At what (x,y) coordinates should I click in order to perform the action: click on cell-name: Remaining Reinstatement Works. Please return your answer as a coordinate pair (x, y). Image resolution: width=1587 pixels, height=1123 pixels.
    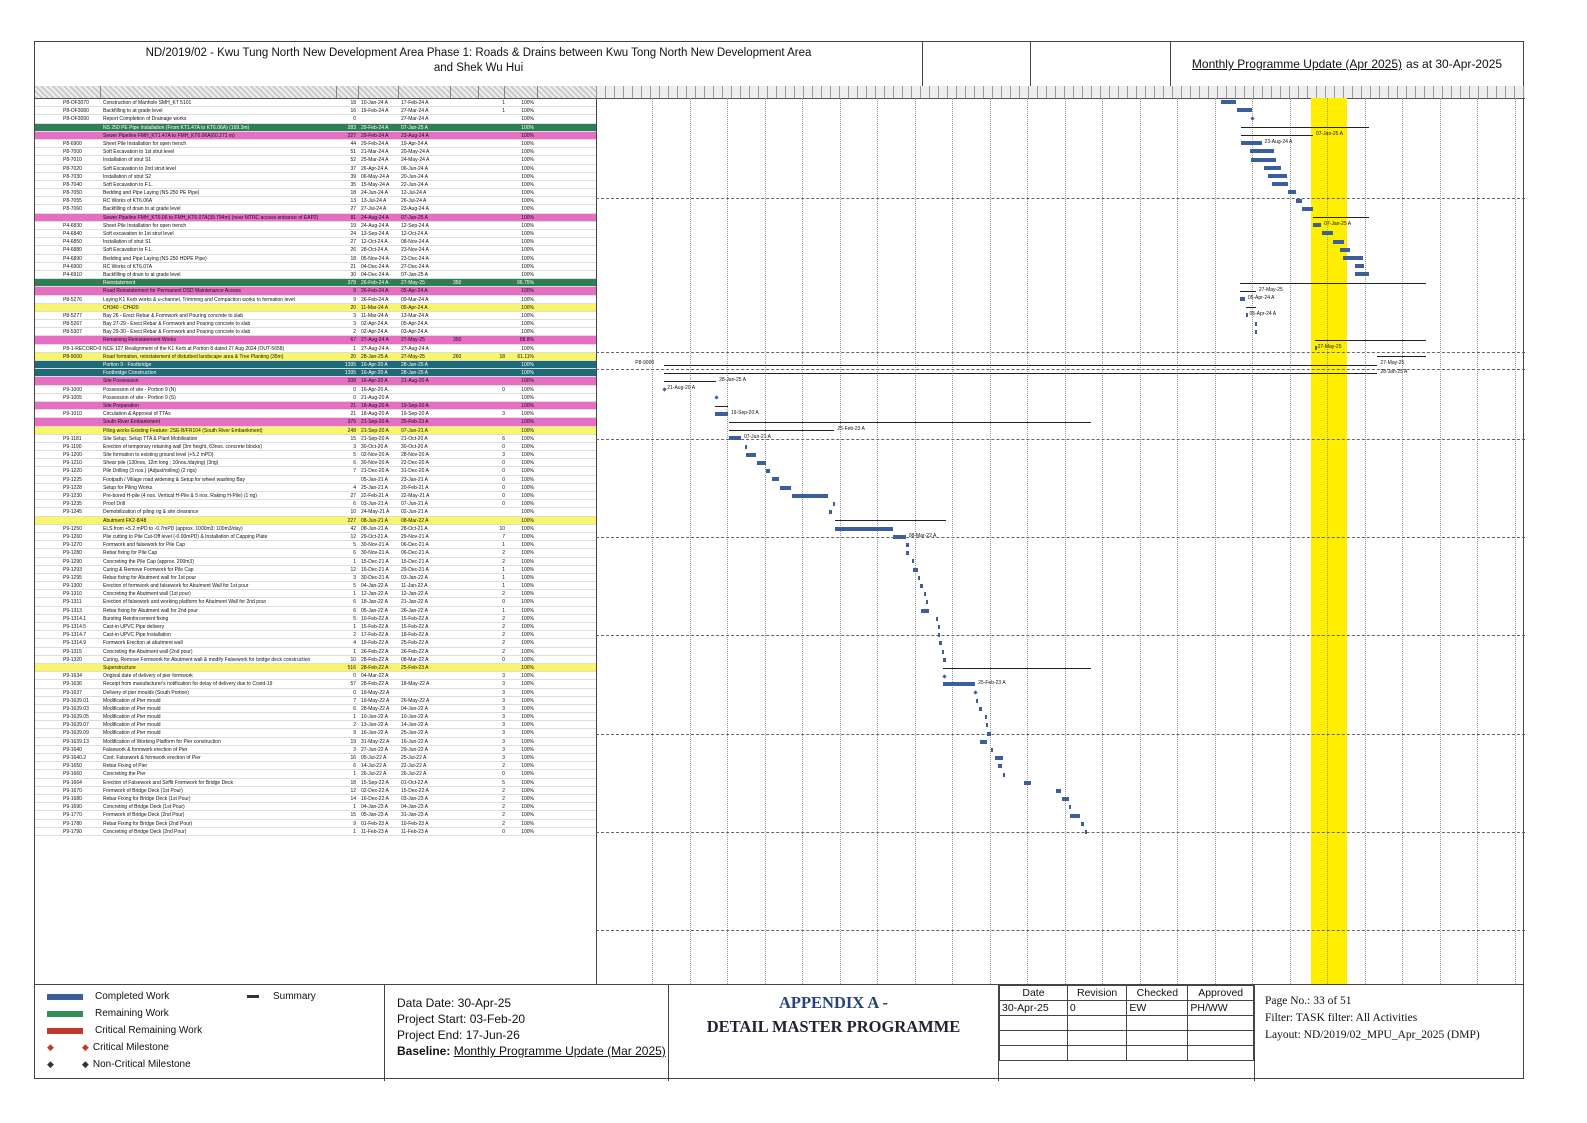
    Looking at the image, I should click on (139, 340).